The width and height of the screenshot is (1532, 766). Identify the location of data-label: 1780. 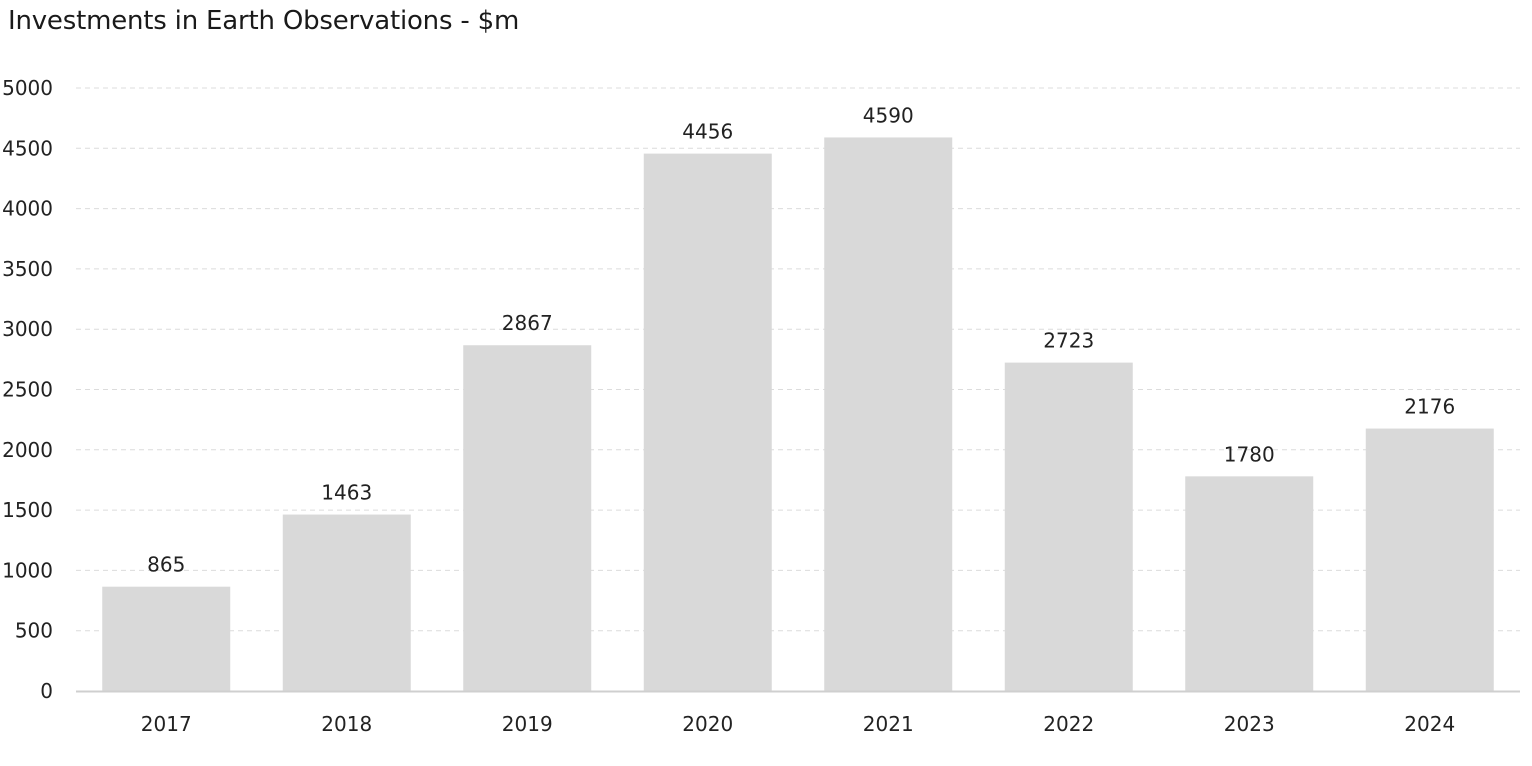
(1249, 454).